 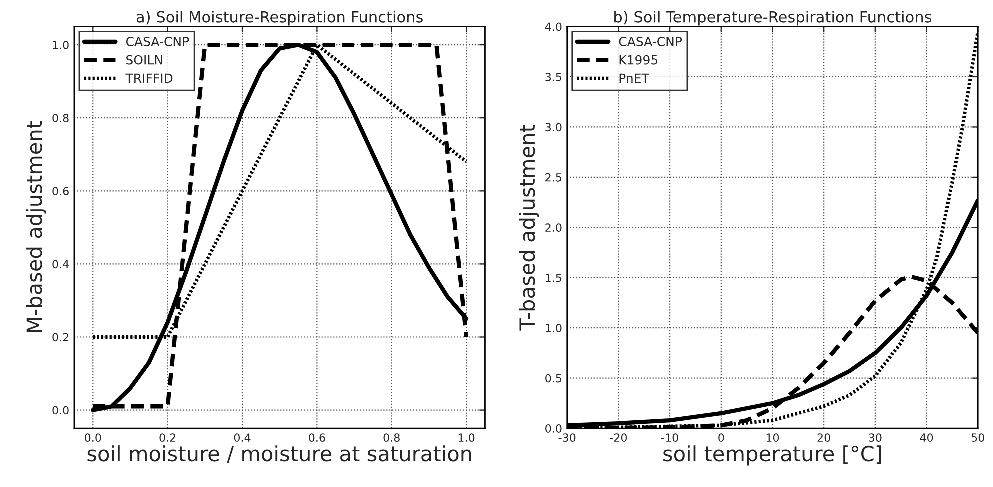 What do you see at coordinates (554, 228) in the screenshot?
I see `y-tick-label: 2.0` at bounding box center [554, 228].